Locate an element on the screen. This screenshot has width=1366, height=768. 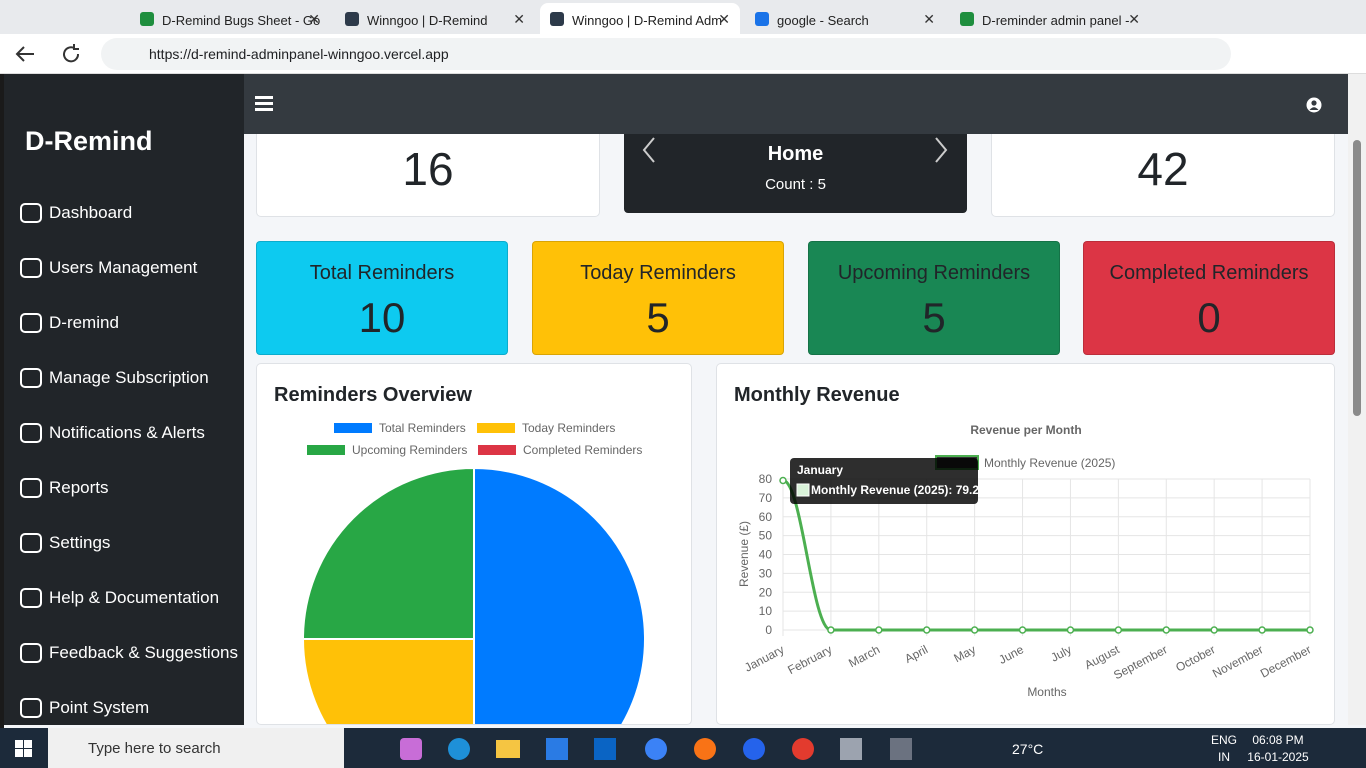
tooltip-swatch is located at coordinates (803, 490).